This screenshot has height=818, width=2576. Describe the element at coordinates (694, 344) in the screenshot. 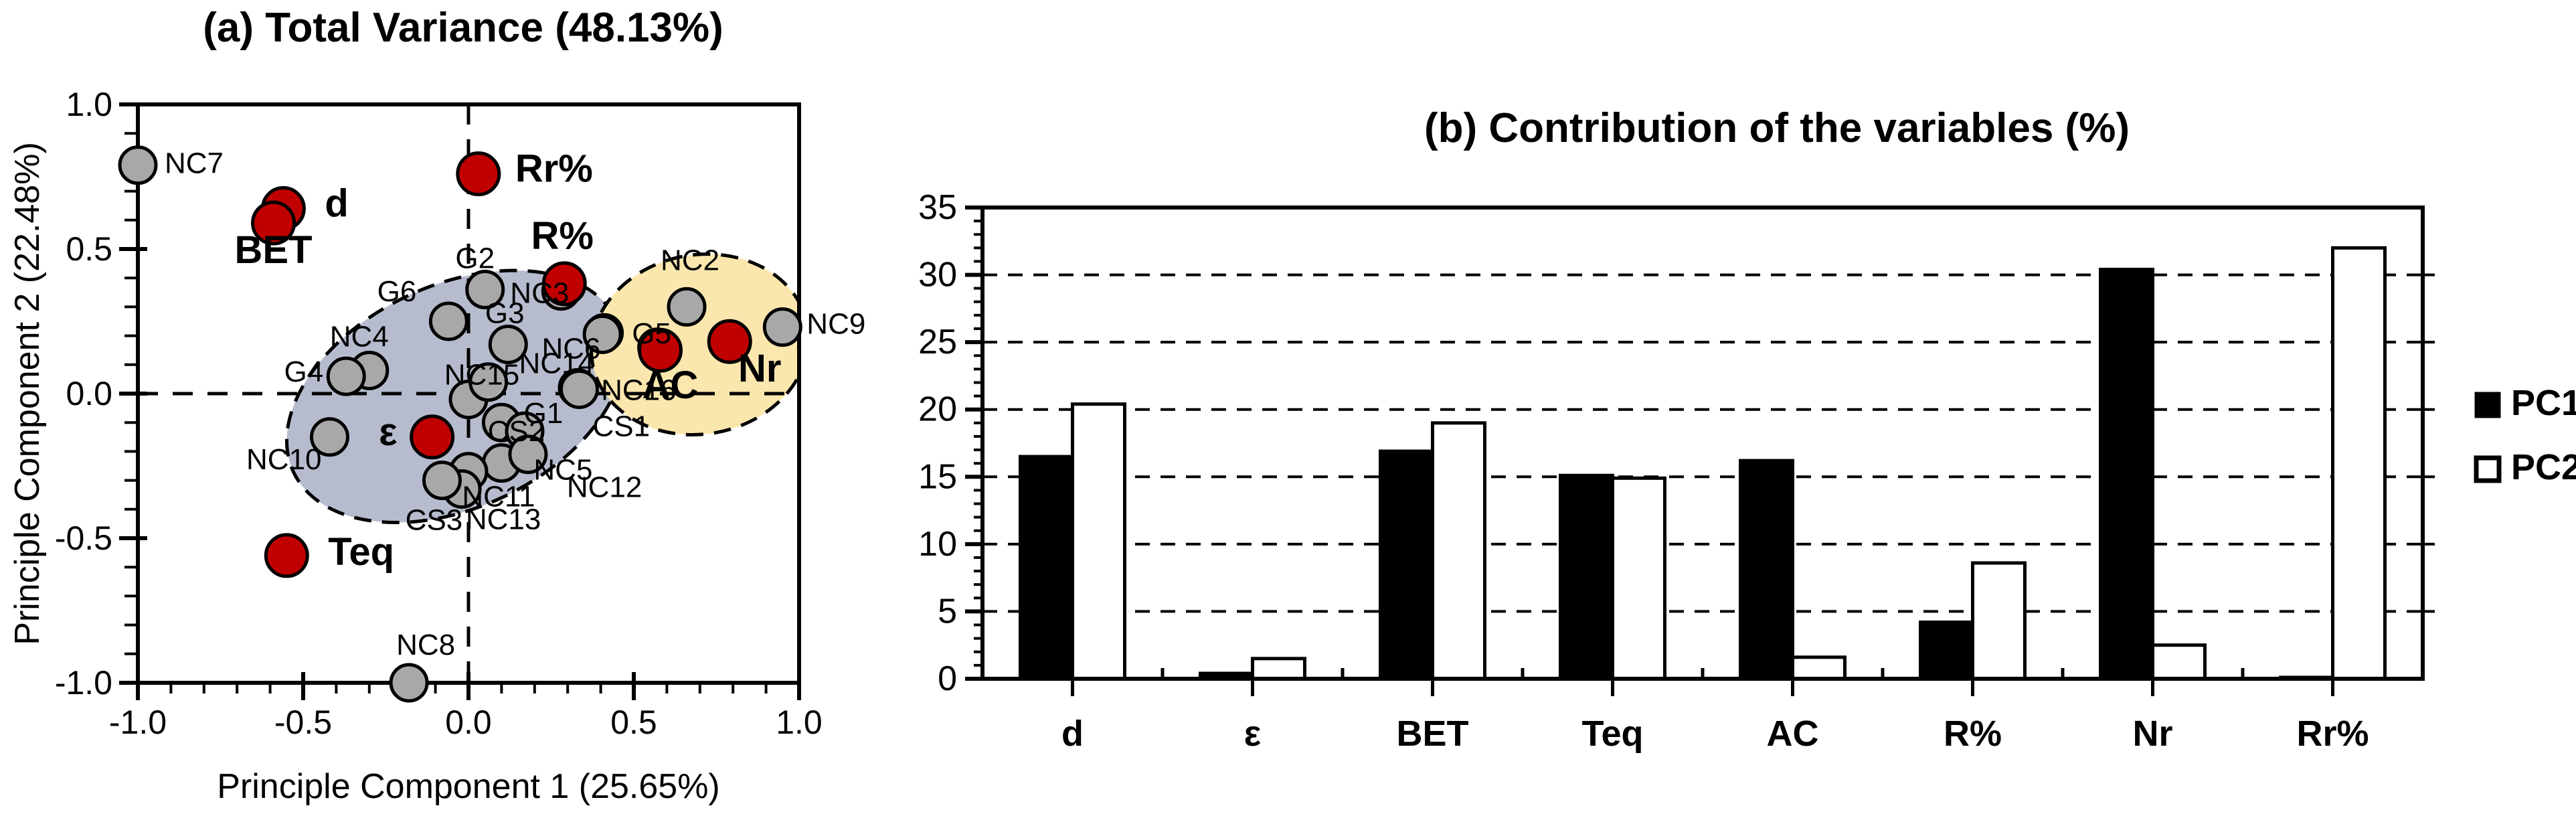

I see `sample-cluster-yellow` at that location.